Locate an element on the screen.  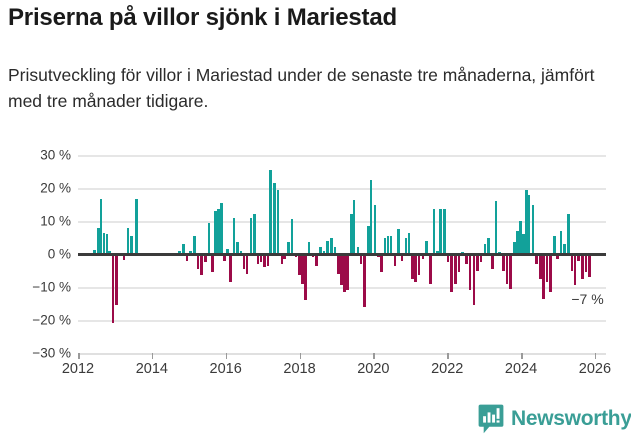
y-axis-tick-label: −10 % is located at coordinates (51, 287).